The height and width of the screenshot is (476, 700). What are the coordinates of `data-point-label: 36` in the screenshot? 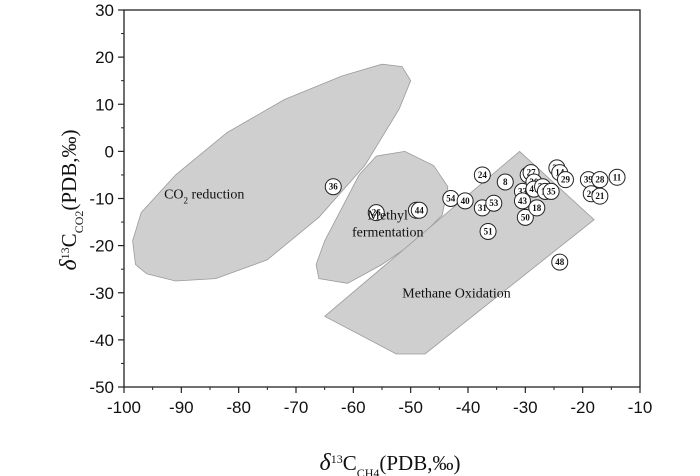 It's located at (334, 187).